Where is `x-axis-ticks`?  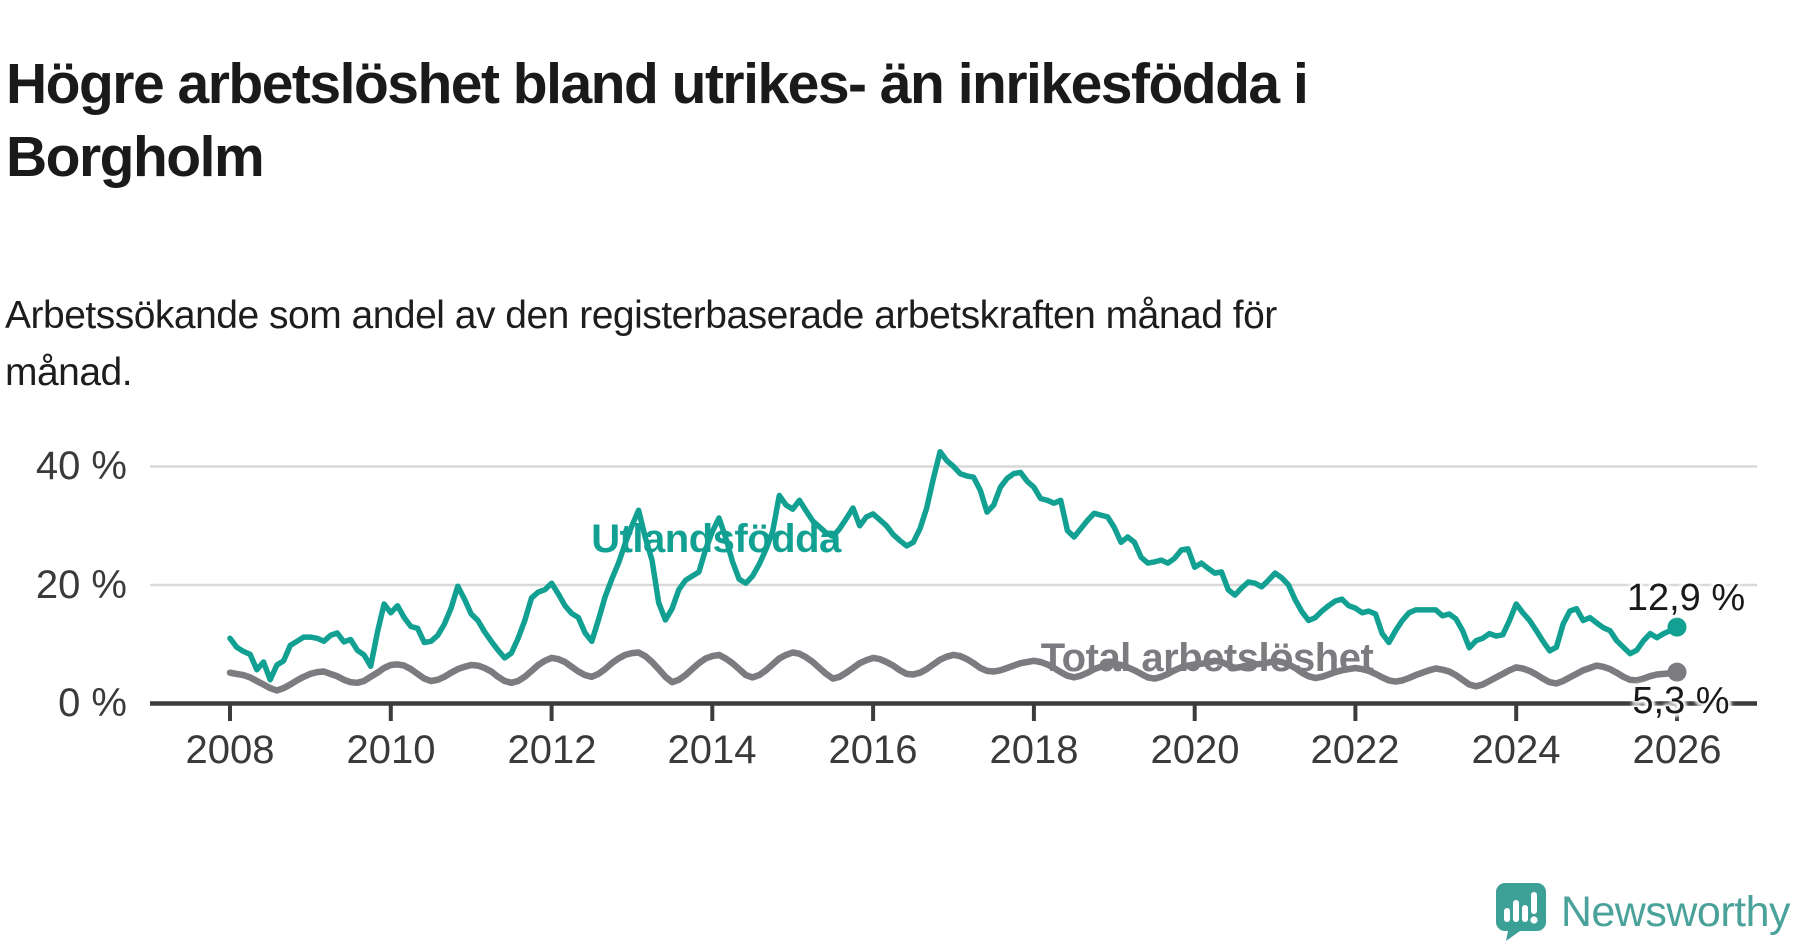
x-axis-ticks is located at coordinates (953, 713).